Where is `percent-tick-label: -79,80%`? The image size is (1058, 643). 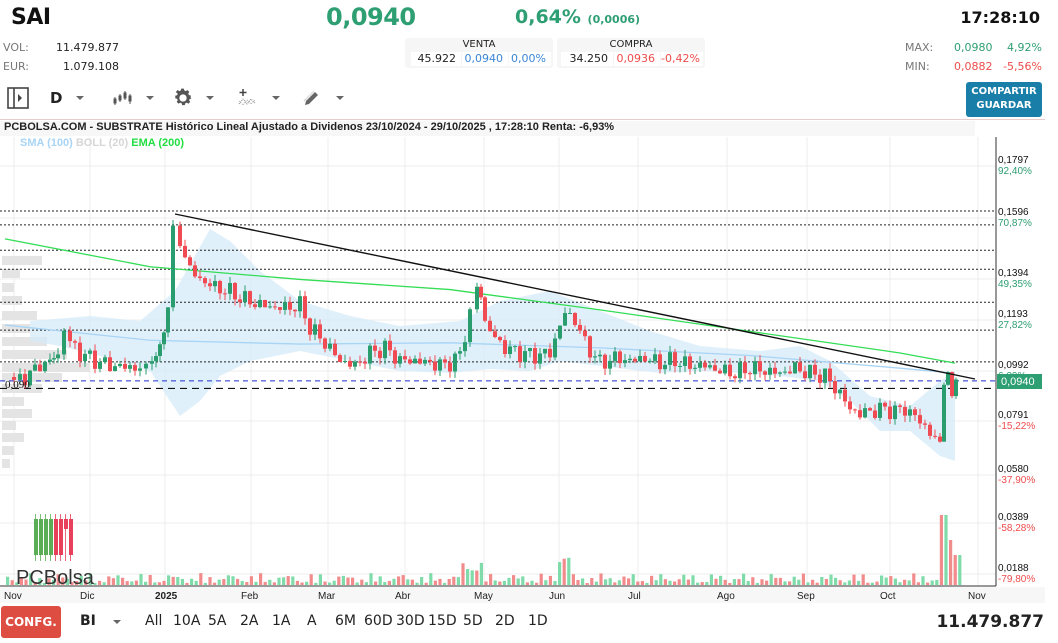
percent-tick-label: -79,80% is located at coordinates (1016, 579).